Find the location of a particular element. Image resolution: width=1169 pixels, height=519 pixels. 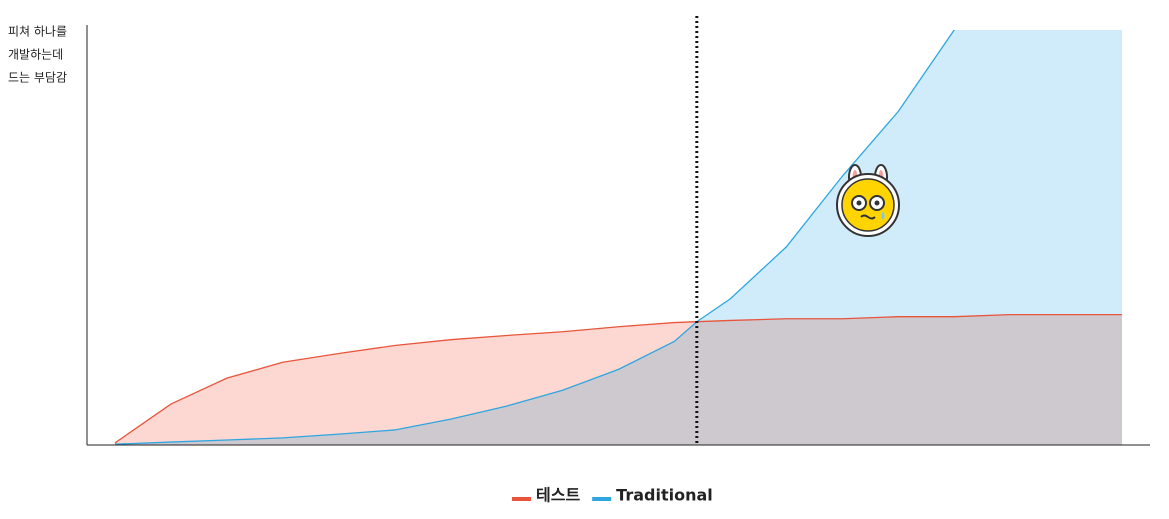

y-label: 개발하는데 is located at coordinates (35, 55).